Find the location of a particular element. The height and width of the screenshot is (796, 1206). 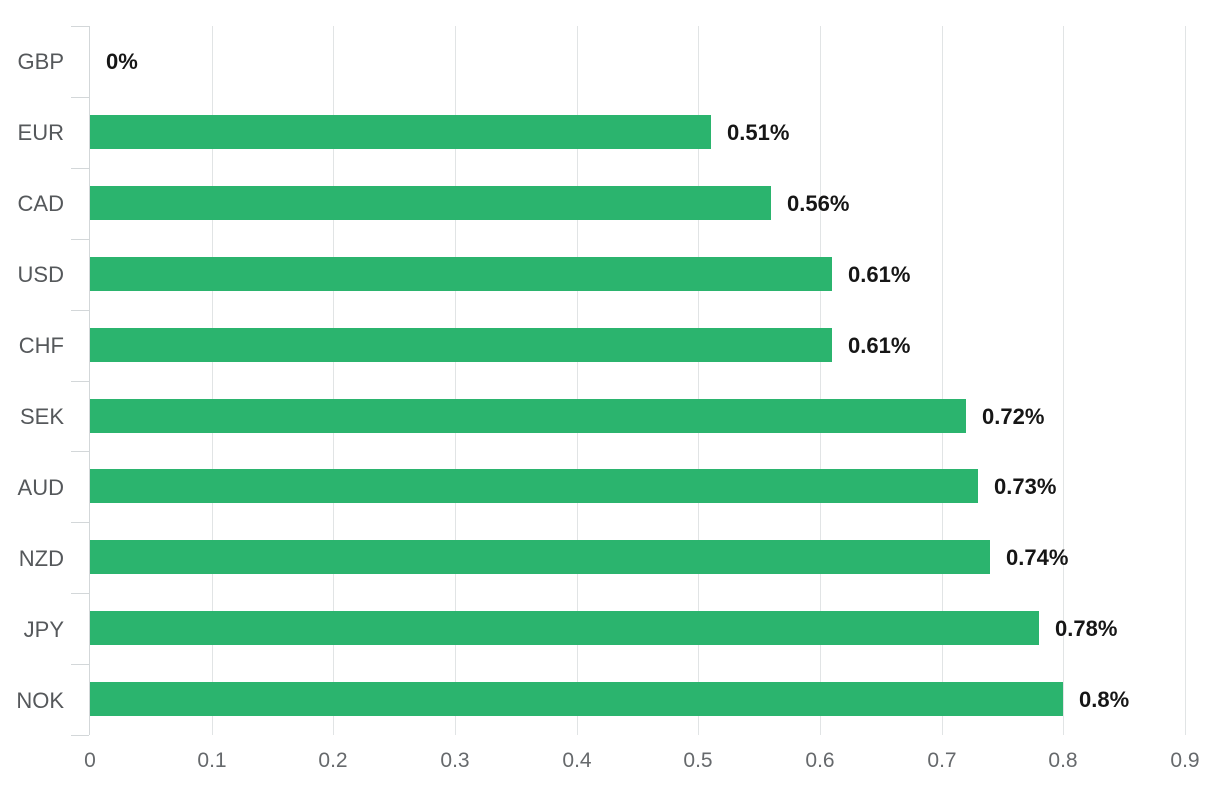

bar-row: 0.74% is located at coordinates (637, 557).